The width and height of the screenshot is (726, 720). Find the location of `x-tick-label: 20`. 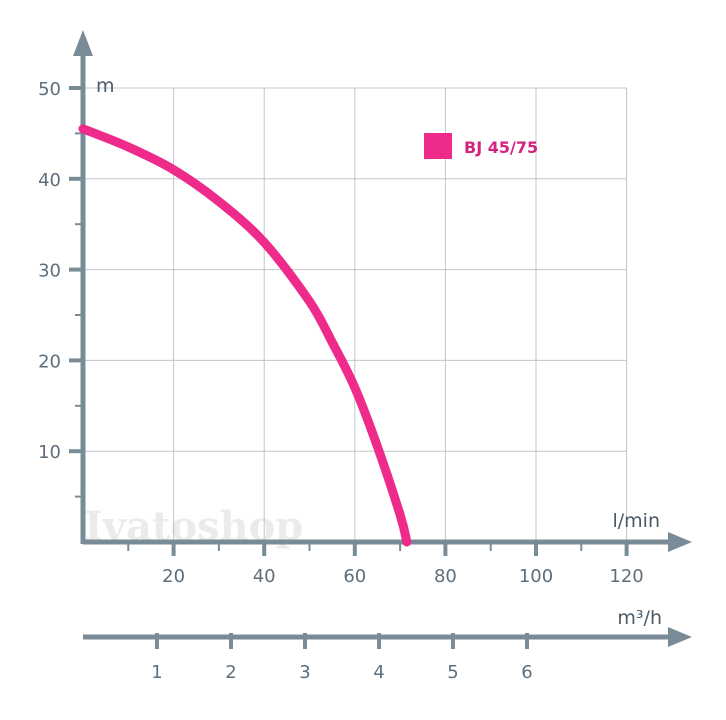

x-tick-label: 20 is located at coordinates (173, 576).